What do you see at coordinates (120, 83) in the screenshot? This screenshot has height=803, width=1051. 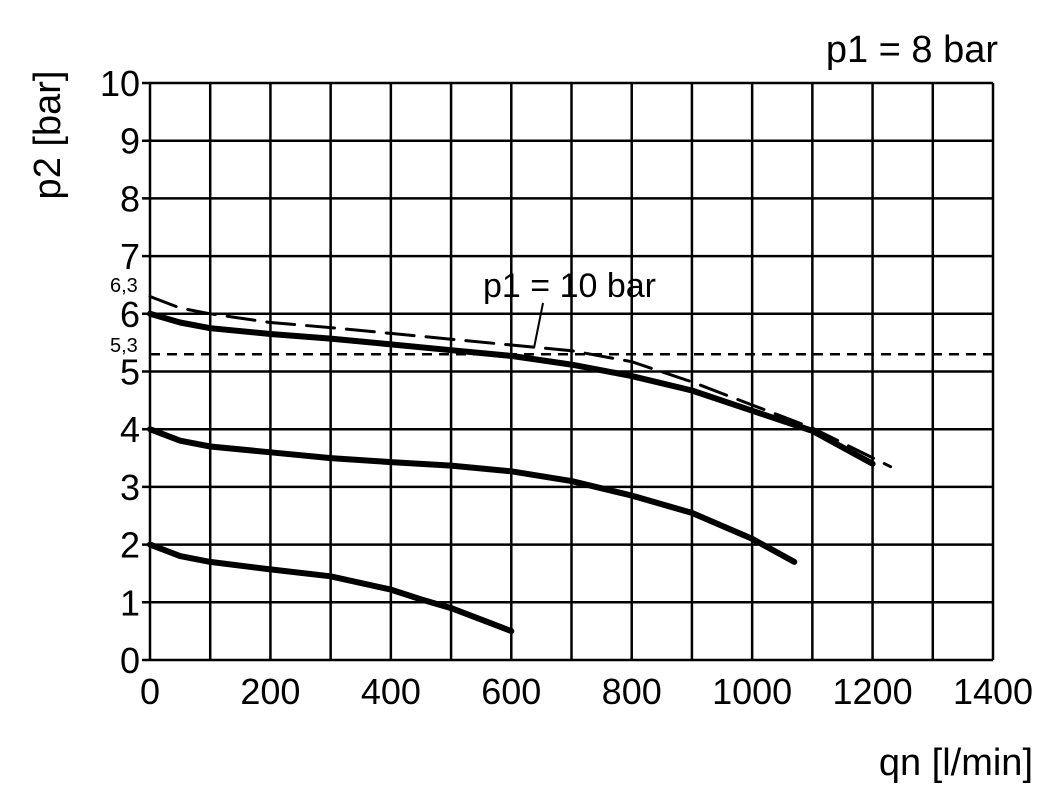 I see `y-tick-label: 10` at bounding box center [120, 83].